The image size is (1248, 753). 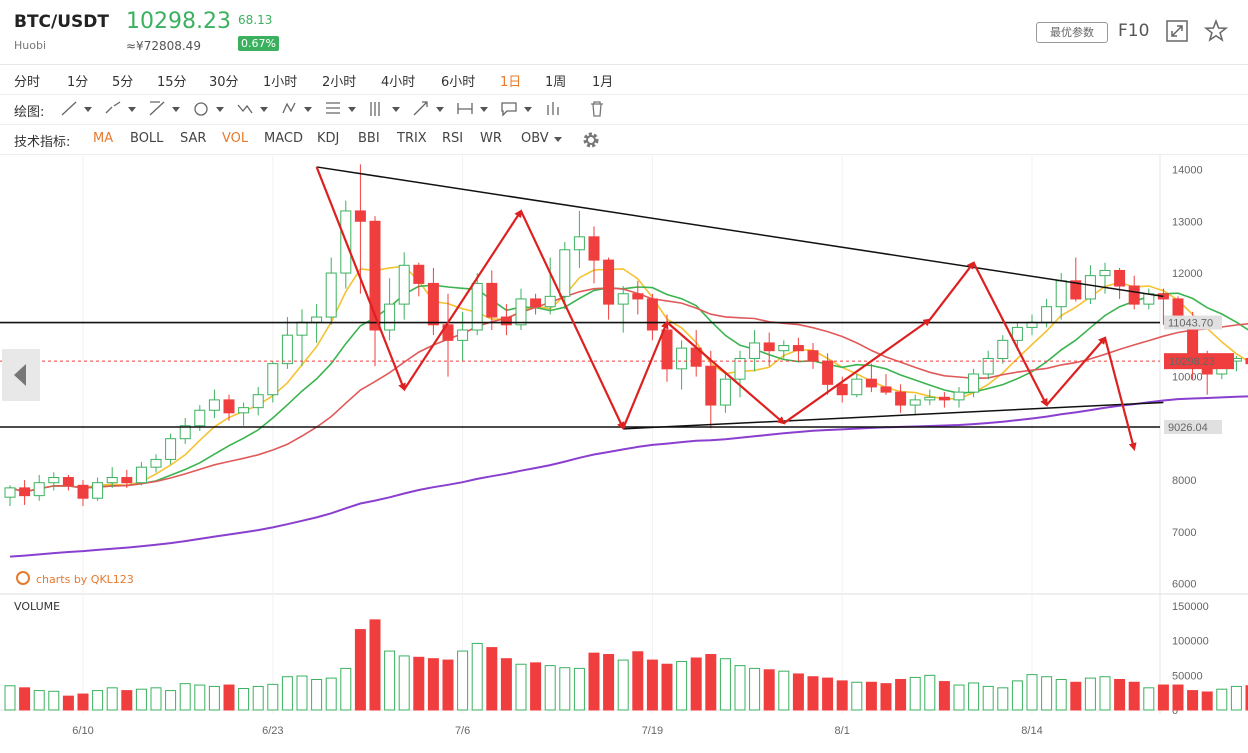 What do you see at coordinates (535, 138) in the screenshot?
I see `indicator-obv: OBV` at bounding box center [535, 138].